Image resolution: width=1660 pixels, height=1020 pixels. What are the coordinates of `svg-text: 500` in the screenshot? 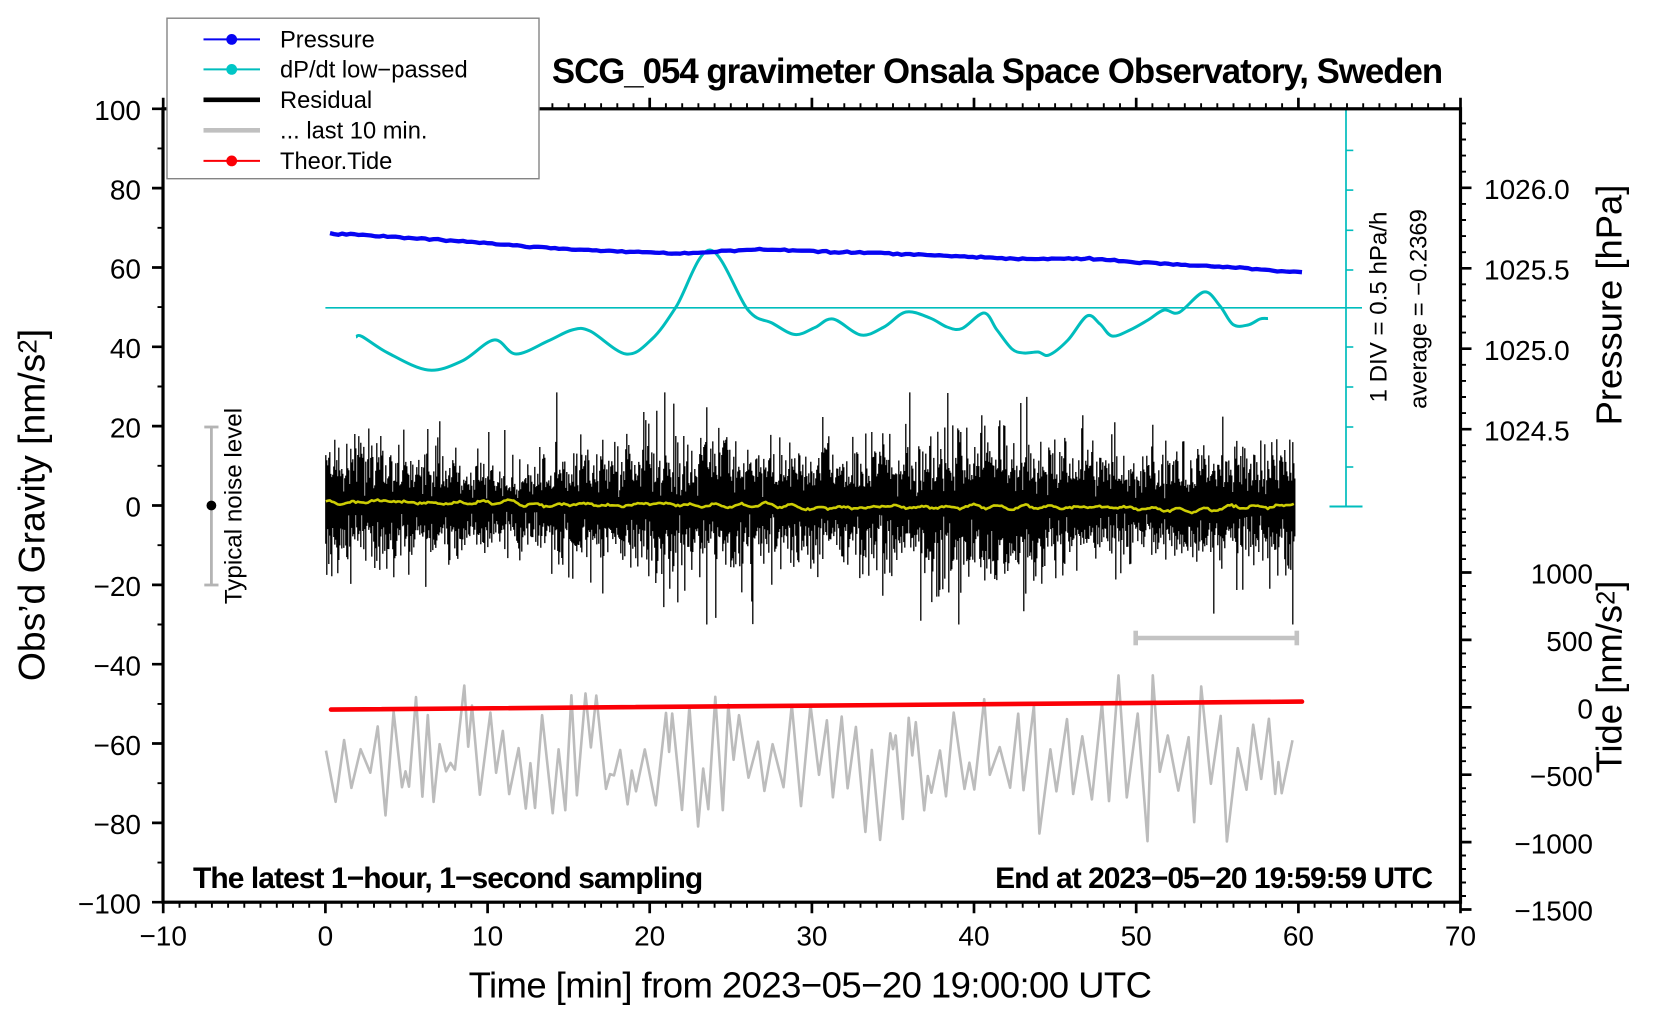 It's located at (1569, 641).